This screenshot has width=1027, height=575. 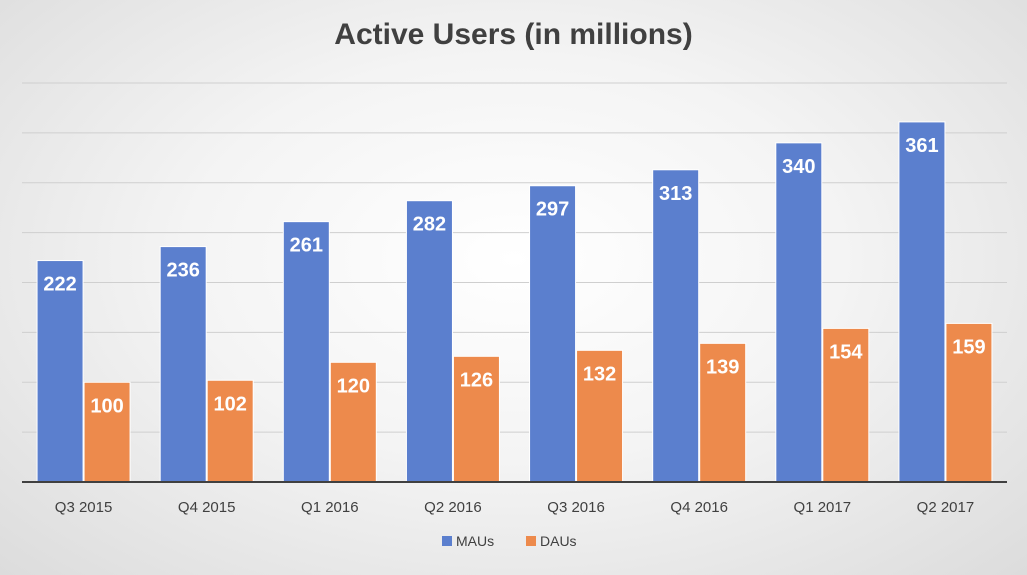 I want to click on data-label: 120, so click(x=353, y=386).